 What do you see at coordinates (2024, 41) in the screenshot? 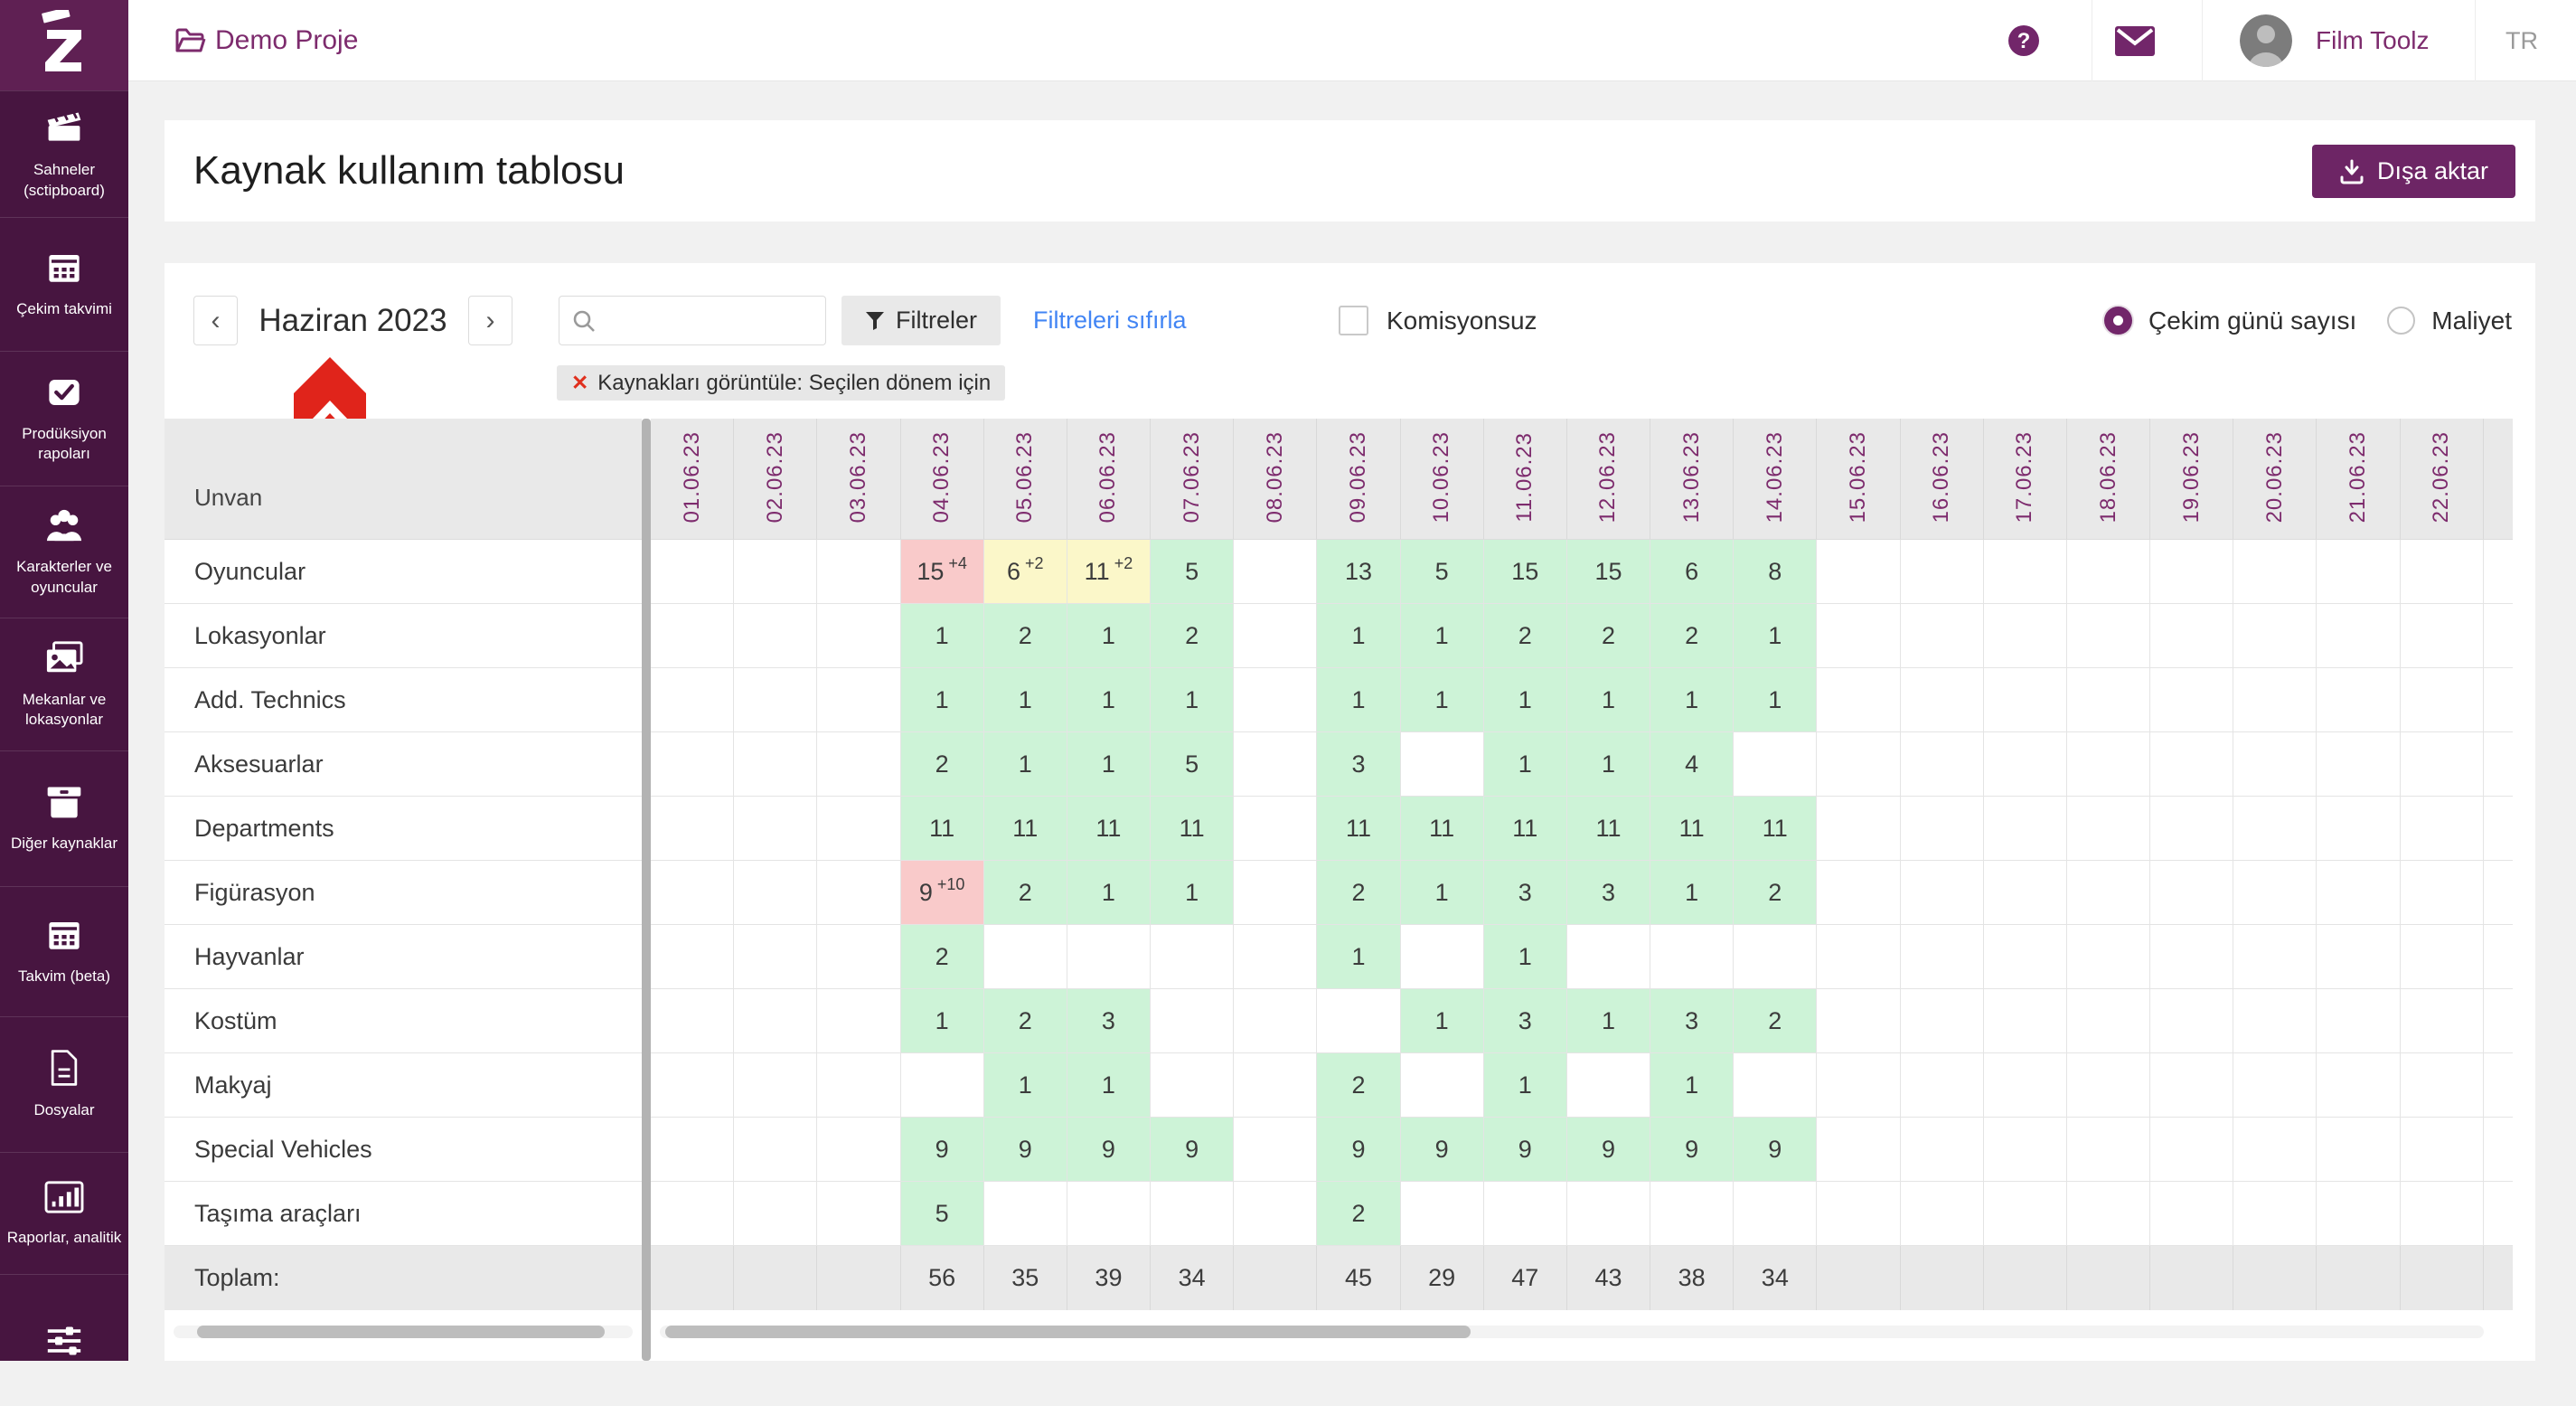
I see `help-icon: ?` at bounding box center [2024, 41].